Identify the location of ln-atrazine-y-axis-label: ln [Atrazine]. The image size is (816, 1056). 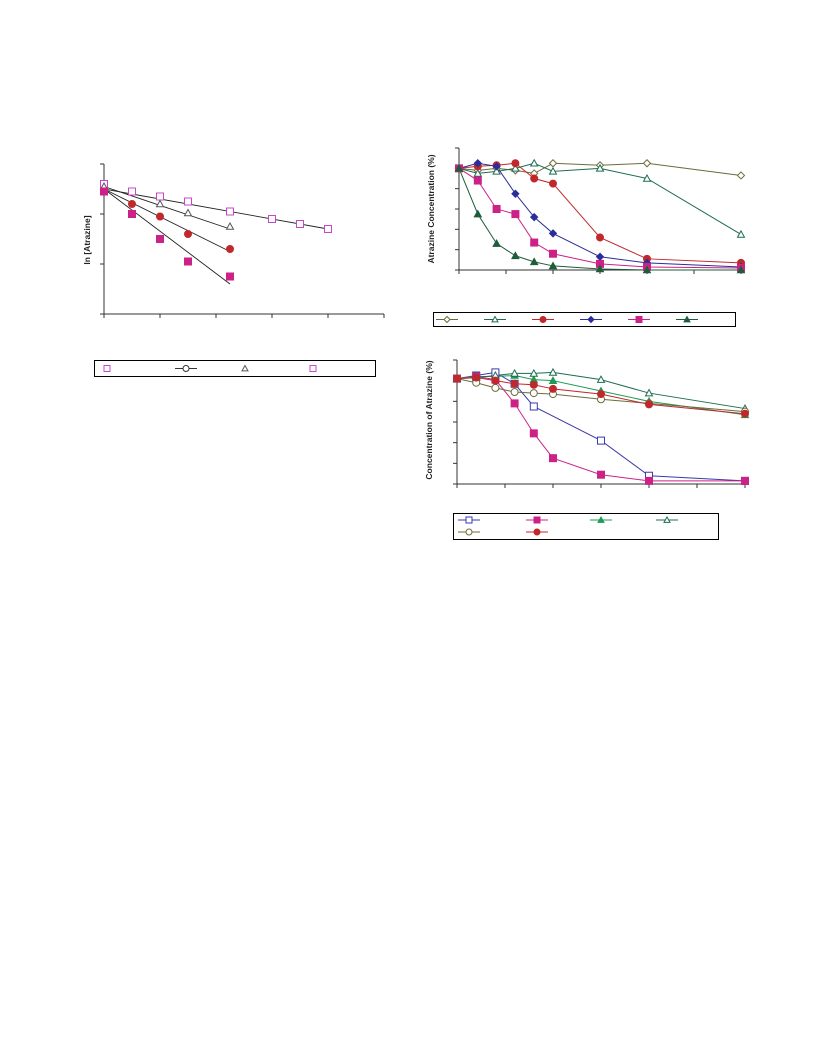
(87, 239).